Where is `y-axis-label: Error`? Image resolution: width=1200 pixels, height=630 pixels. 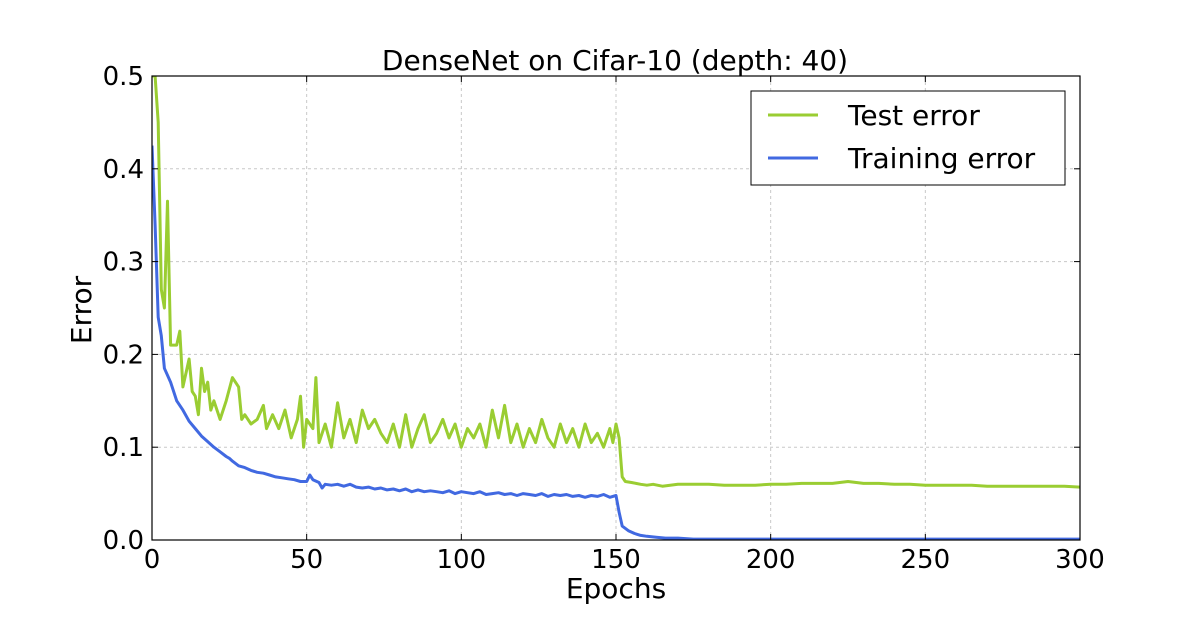
y-axis-label: Error is located at coordinates (81, 309).